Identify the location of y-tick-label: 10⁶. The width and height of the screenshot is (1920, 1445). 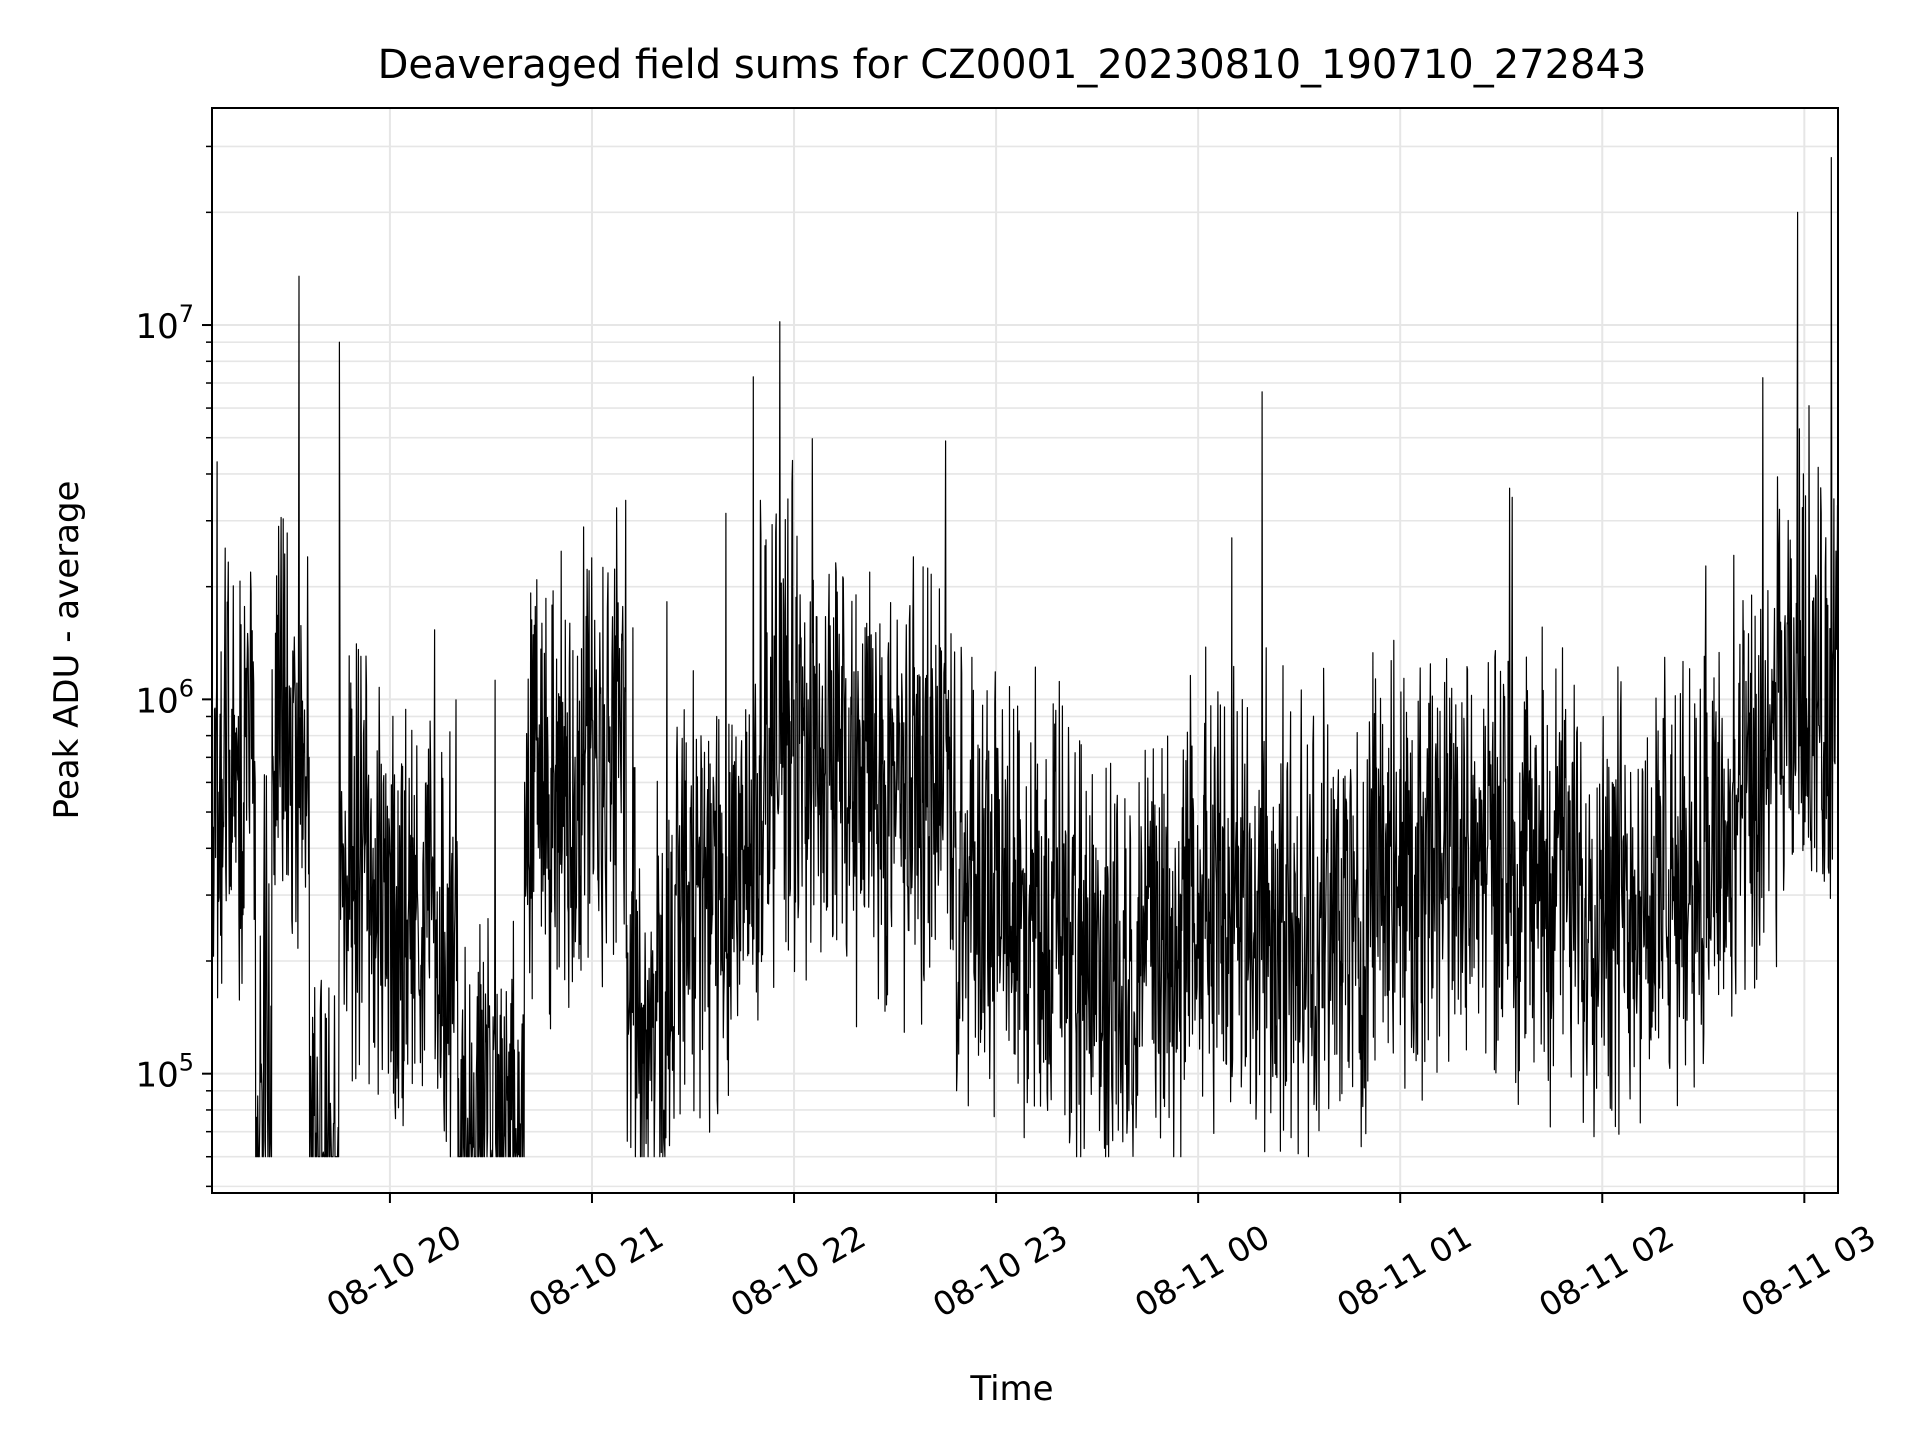
(164, 697).